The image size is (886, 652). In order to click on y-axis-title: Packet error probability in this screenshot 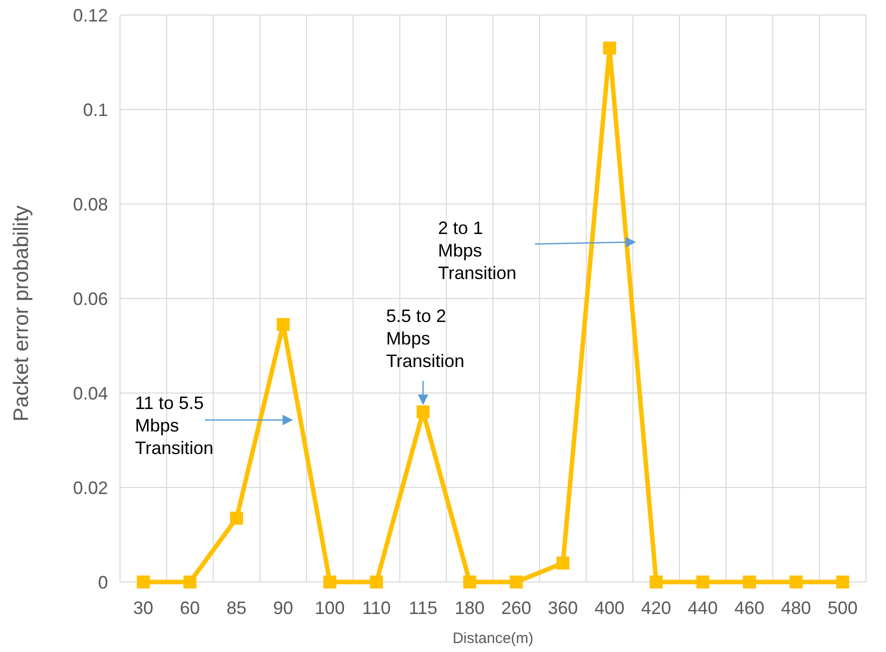, I will do `click(21, 313)`.